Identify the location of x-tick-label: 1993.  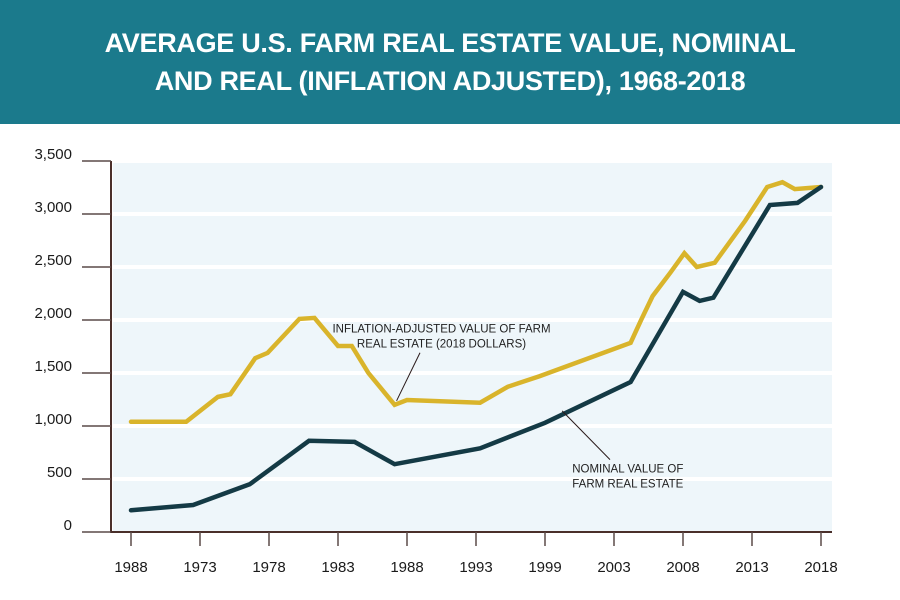
(475, 567).